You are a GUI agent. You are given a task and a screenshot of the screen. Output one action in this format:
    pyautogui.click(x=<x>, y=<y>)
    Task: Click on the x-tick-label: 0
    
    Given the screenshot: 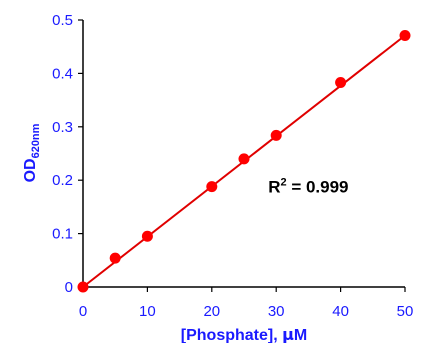 What is the action you would take?
    pyautogui.click(x=83, y=311)
    